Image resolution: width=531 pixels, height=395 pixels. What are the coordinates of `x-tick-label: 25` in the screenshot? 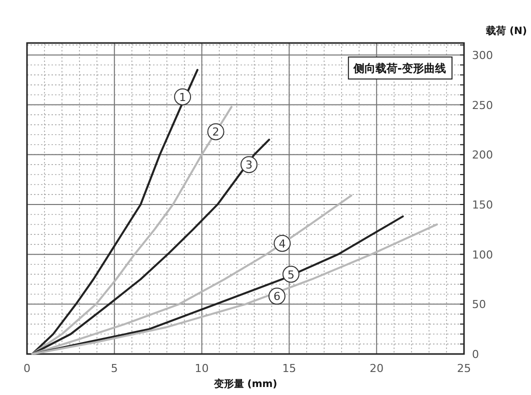 It's located at (464, 368).